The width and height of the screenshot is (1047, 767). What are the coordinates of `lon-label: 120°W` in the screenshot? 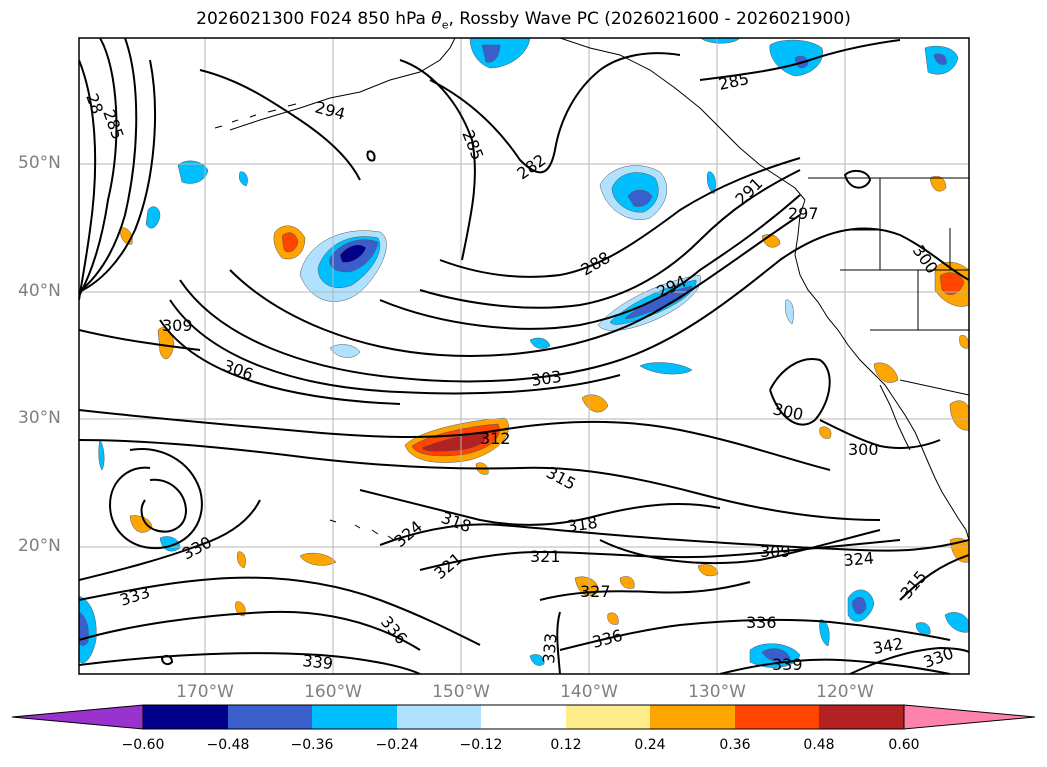 It's located at (845, 692).